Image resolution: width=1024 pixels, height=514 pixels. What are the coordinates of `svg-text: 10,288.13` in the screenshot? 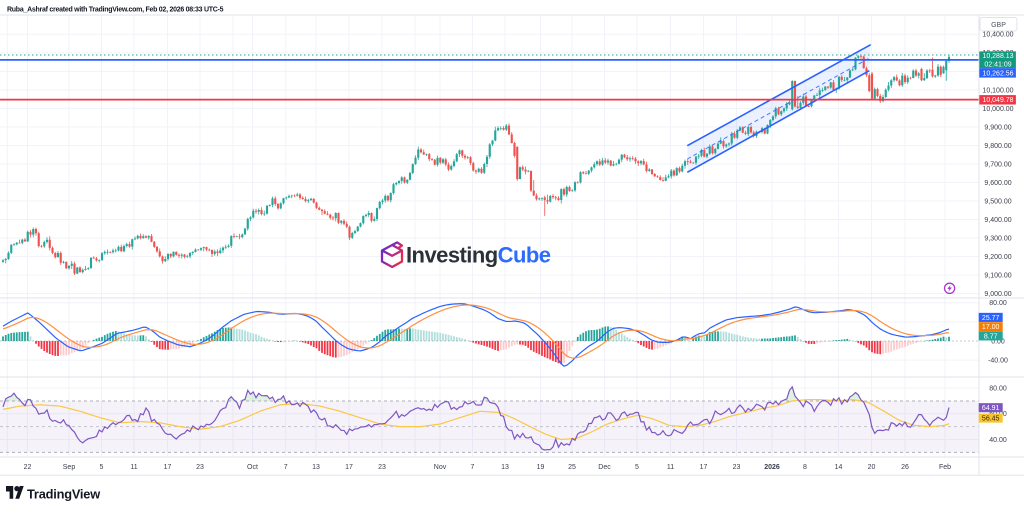 It's located at (997, 56).